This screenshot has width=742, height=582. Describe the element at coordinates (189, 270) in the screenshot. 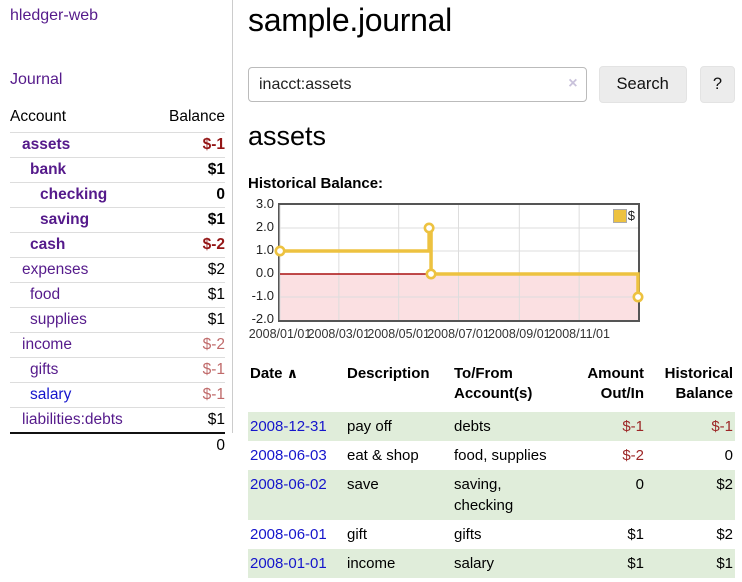

I see `account-balance: $2` at that location.